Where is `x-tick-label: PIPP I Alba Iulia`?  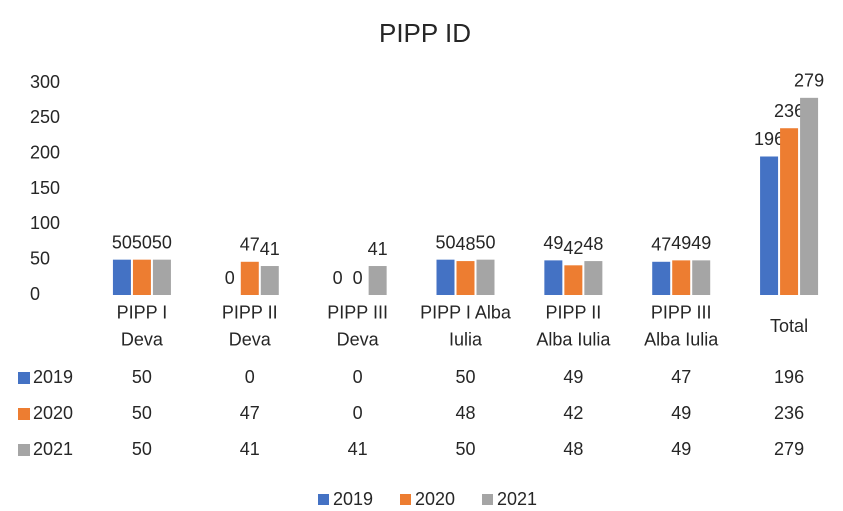 x-tick-label: PIPP I Alba Iulia is located at coordinates (466, 325).